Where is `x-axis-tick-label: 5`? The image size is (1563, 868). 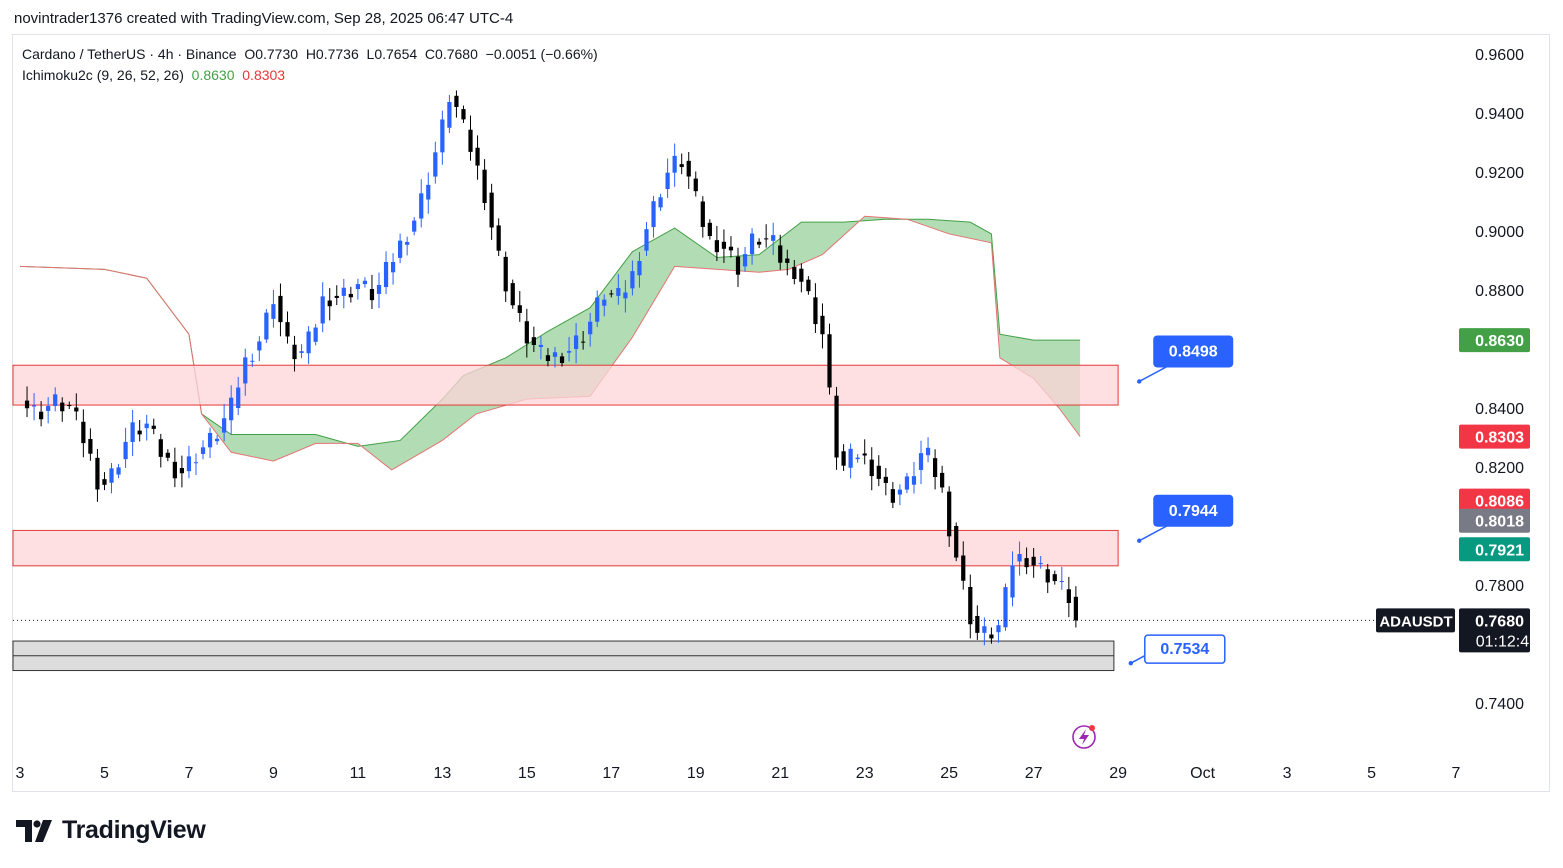 x-axis-tick-label: 5 is located at coordinates (104, 773).